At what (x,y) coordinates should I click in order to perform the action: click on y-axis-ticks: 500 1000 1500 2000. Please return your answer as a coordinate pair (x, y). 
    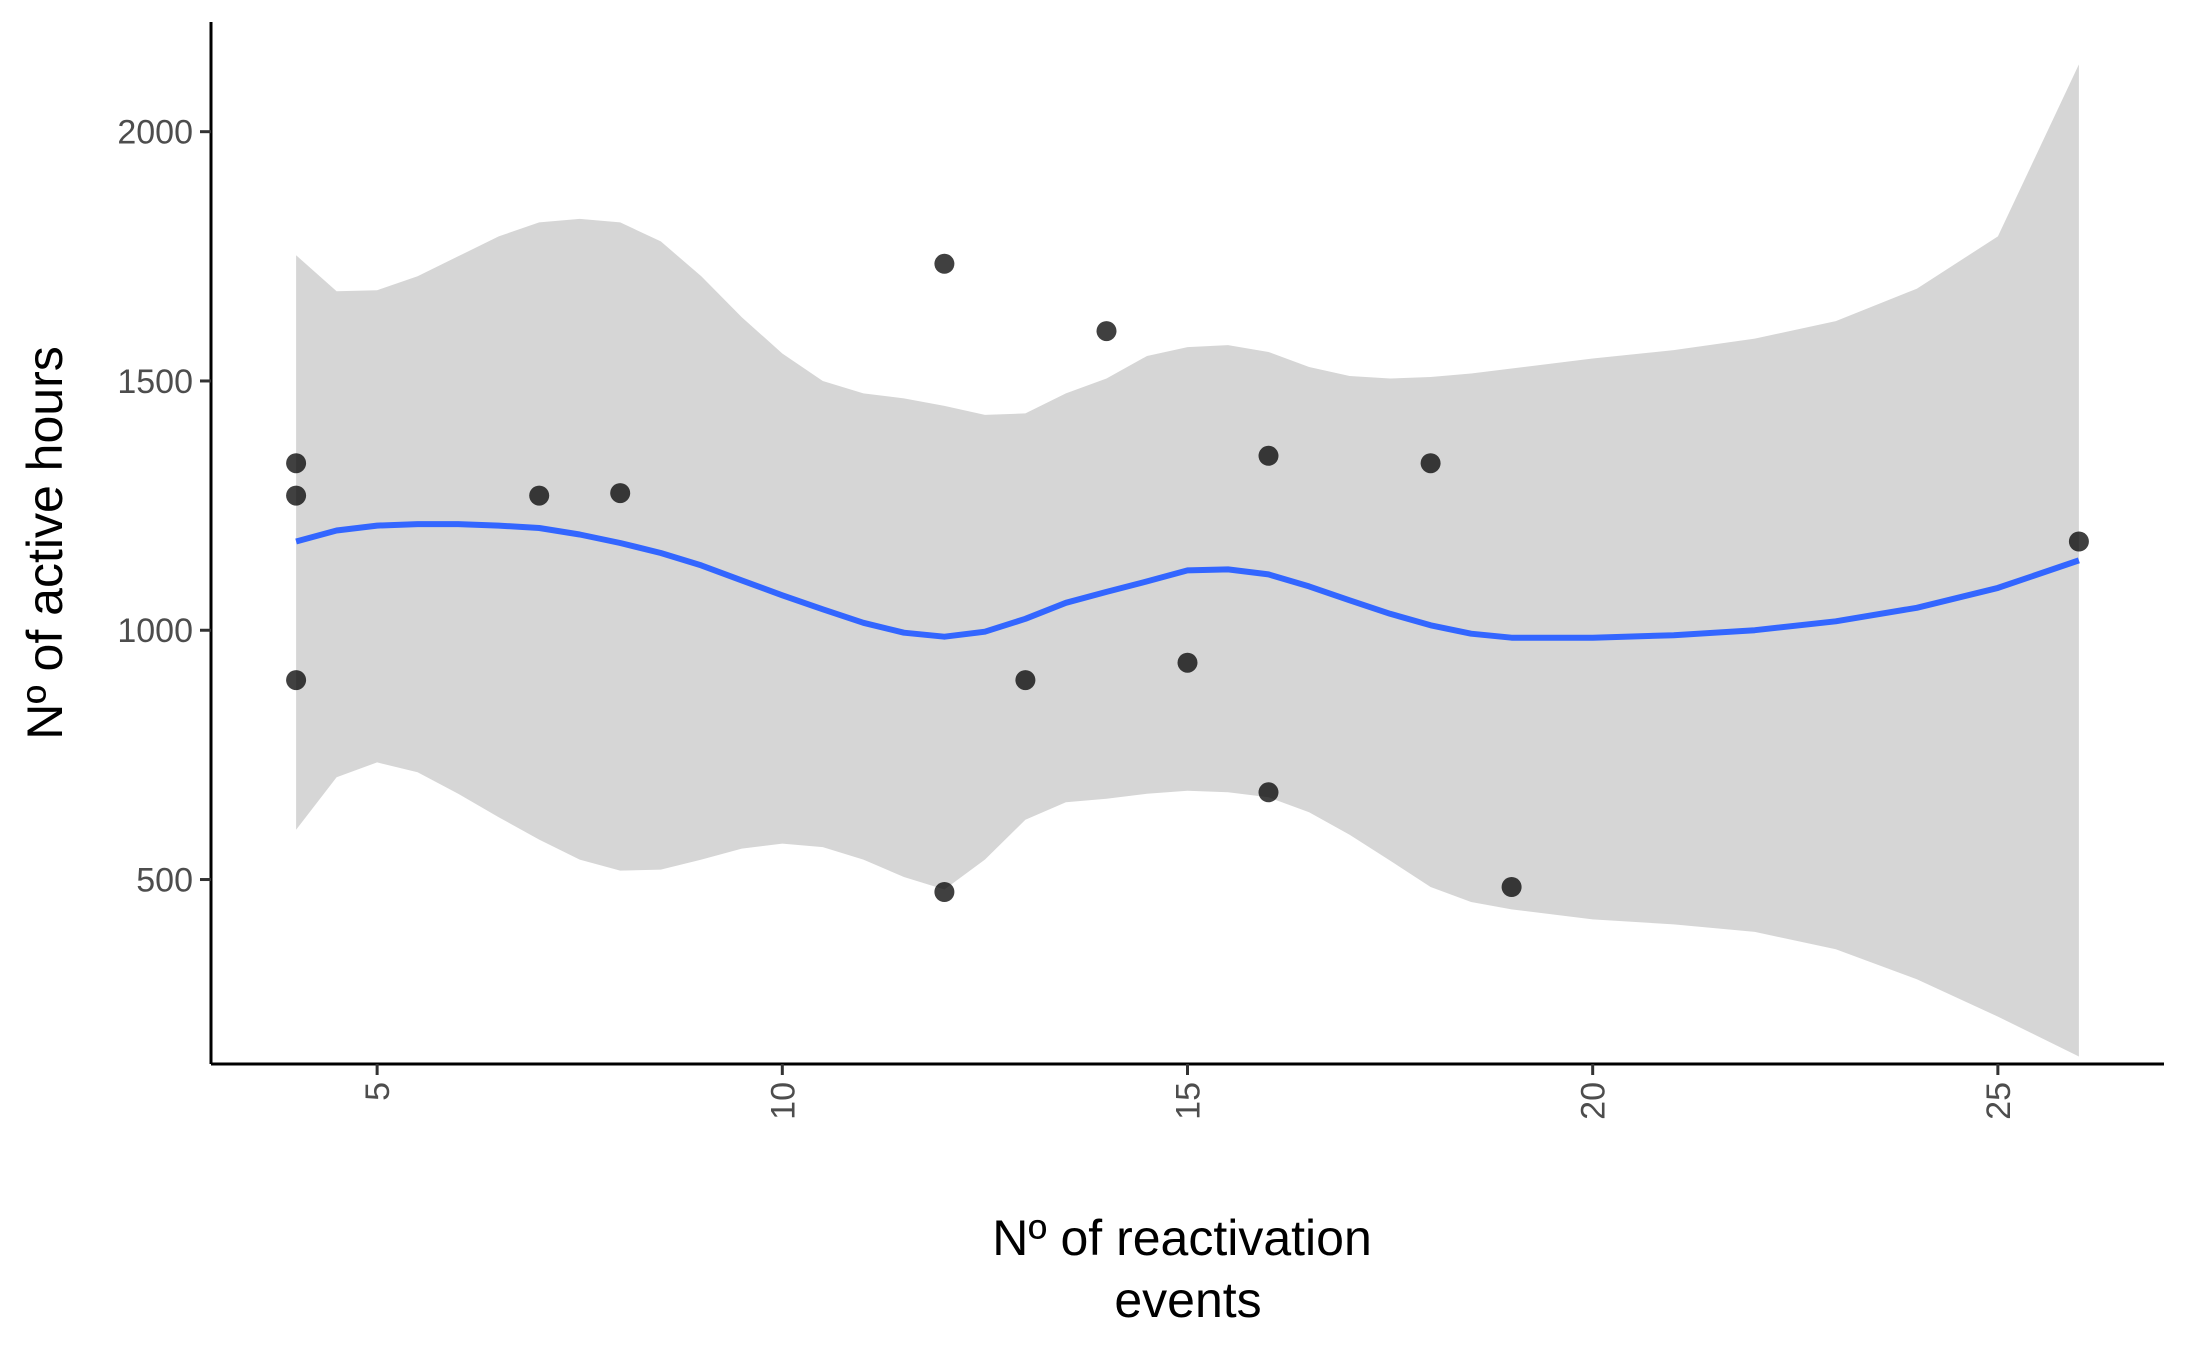
    Looking at the image, I should click on (164, 507).